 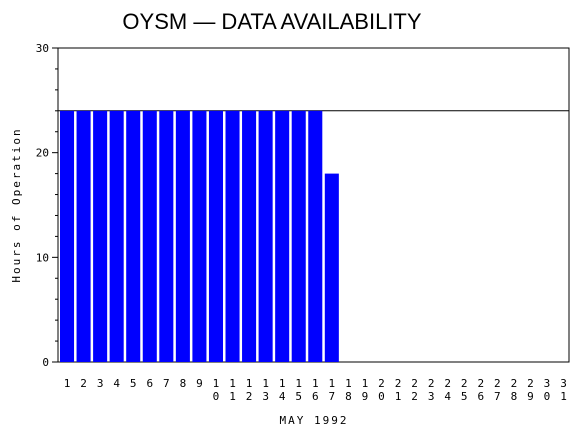 What do you see at coordinates (45, 362) in the screenshot?
I see `y-tick-label: 0` at bounding box center [45, 362].